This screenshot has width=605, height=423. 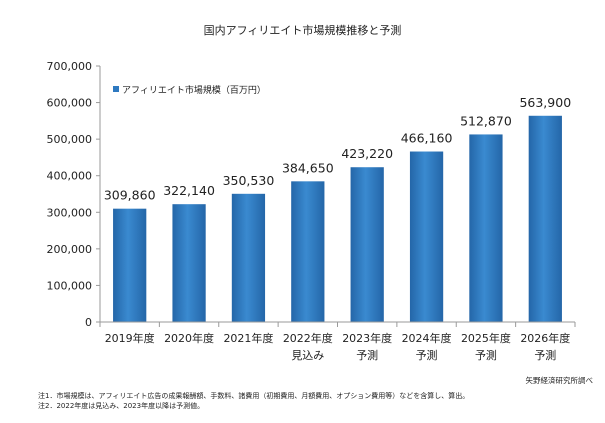 I want to click on data-label: 563,900, so click(x=545, y=102).